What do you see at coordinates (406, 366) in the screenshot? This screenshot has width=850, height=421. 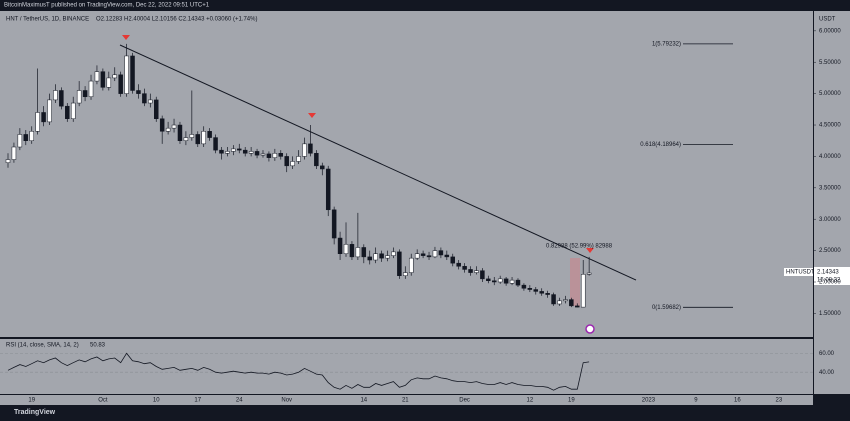 I see `rsi-pane` at bounding box center [406, 366].